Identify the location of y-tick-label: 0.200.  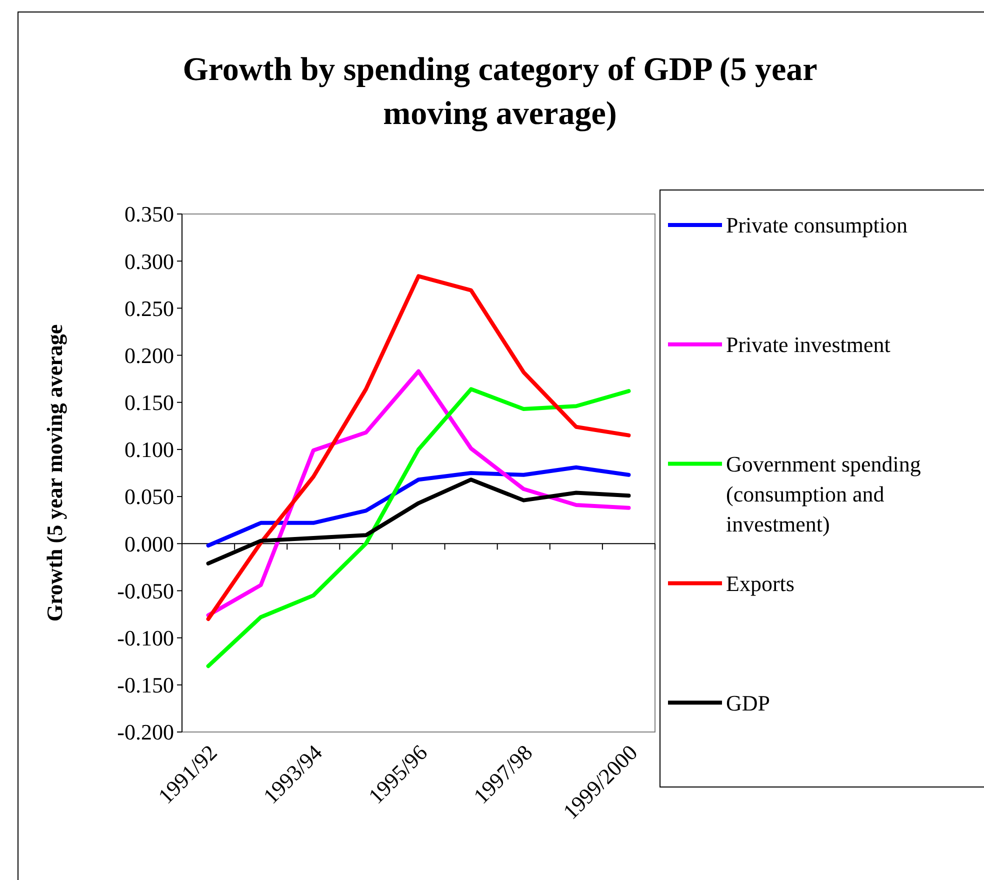
(149, 355).